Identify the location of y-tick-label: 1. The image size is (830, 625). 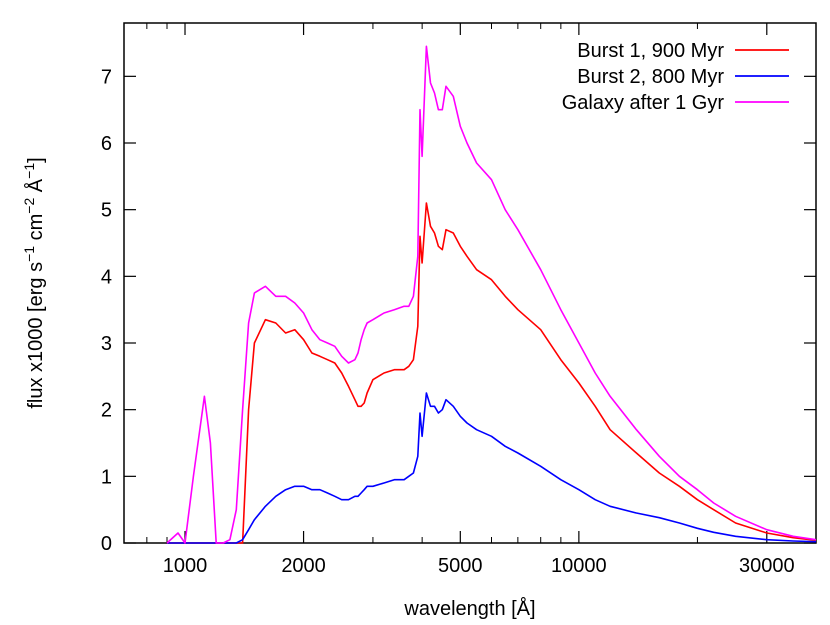
(106, 477).